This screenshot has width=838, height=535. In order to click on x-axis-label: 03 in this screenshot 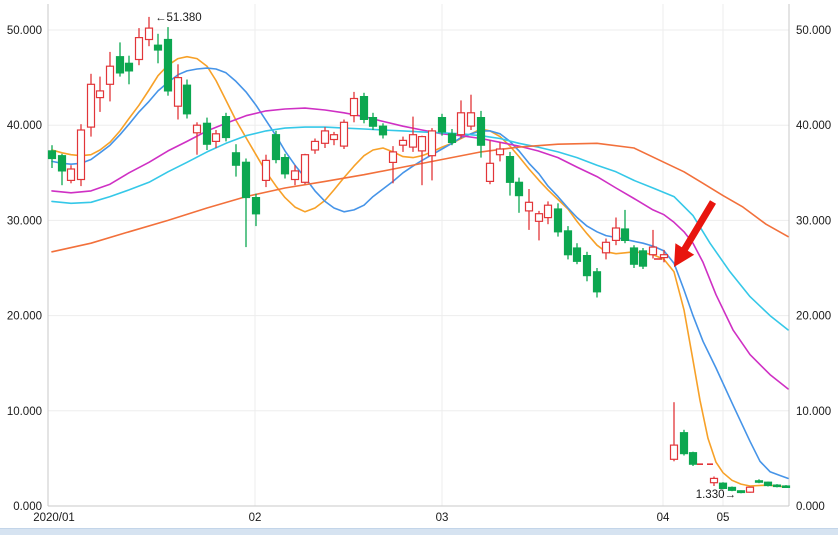, I will do `click(442, 518)`.